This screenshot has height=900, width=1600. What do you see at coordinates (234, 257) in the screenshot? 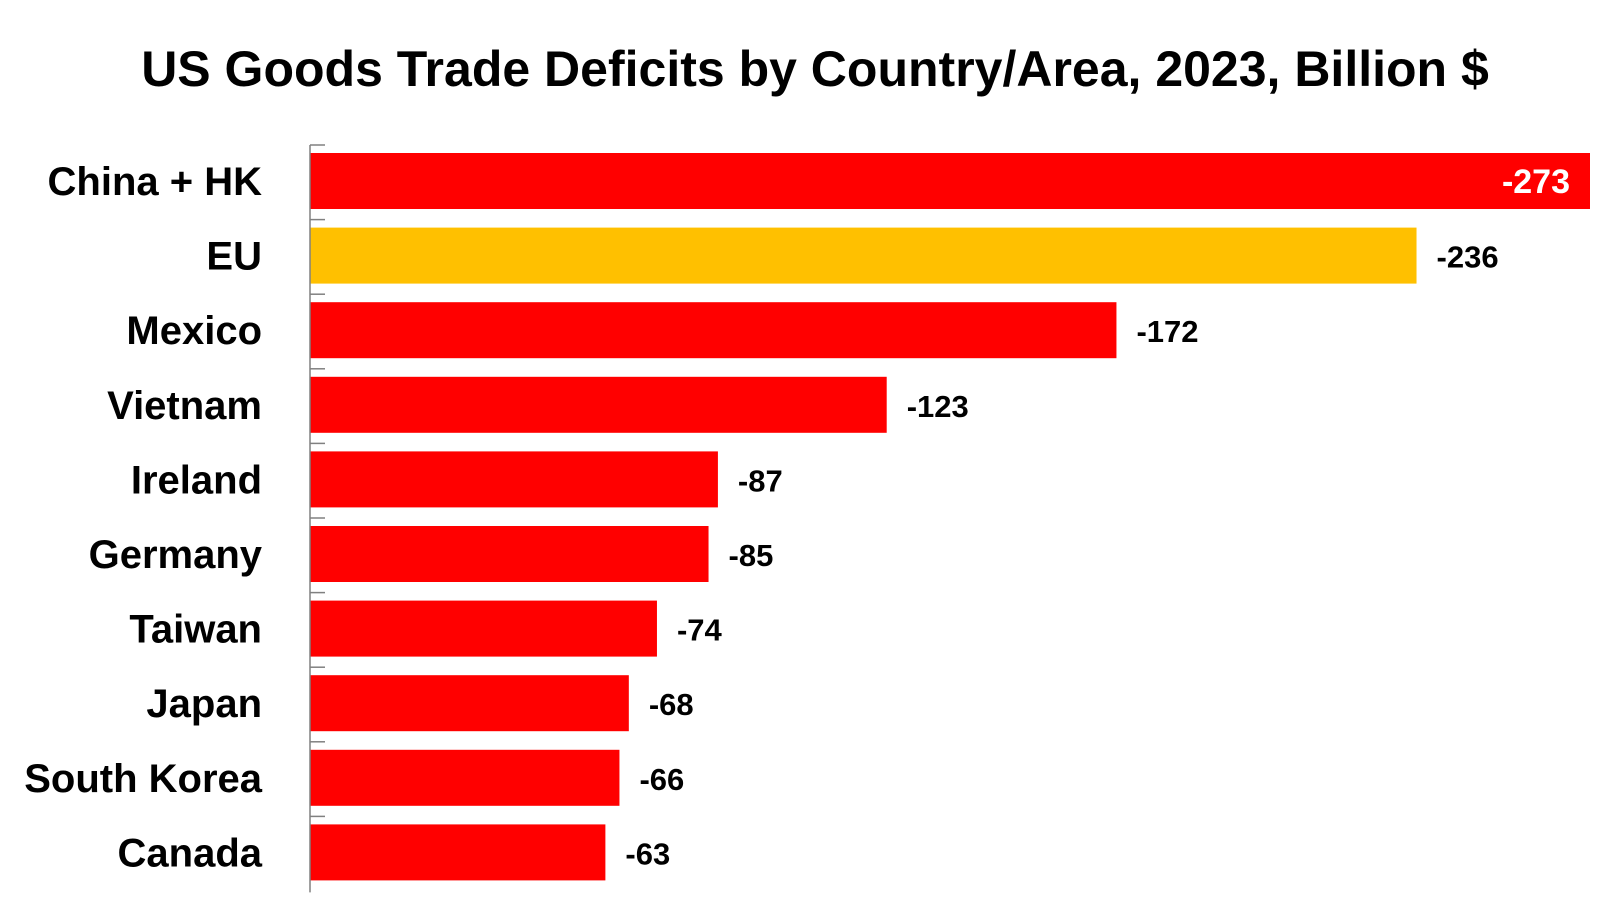
I see `category-label: EU` at bounding box center [234, 257].